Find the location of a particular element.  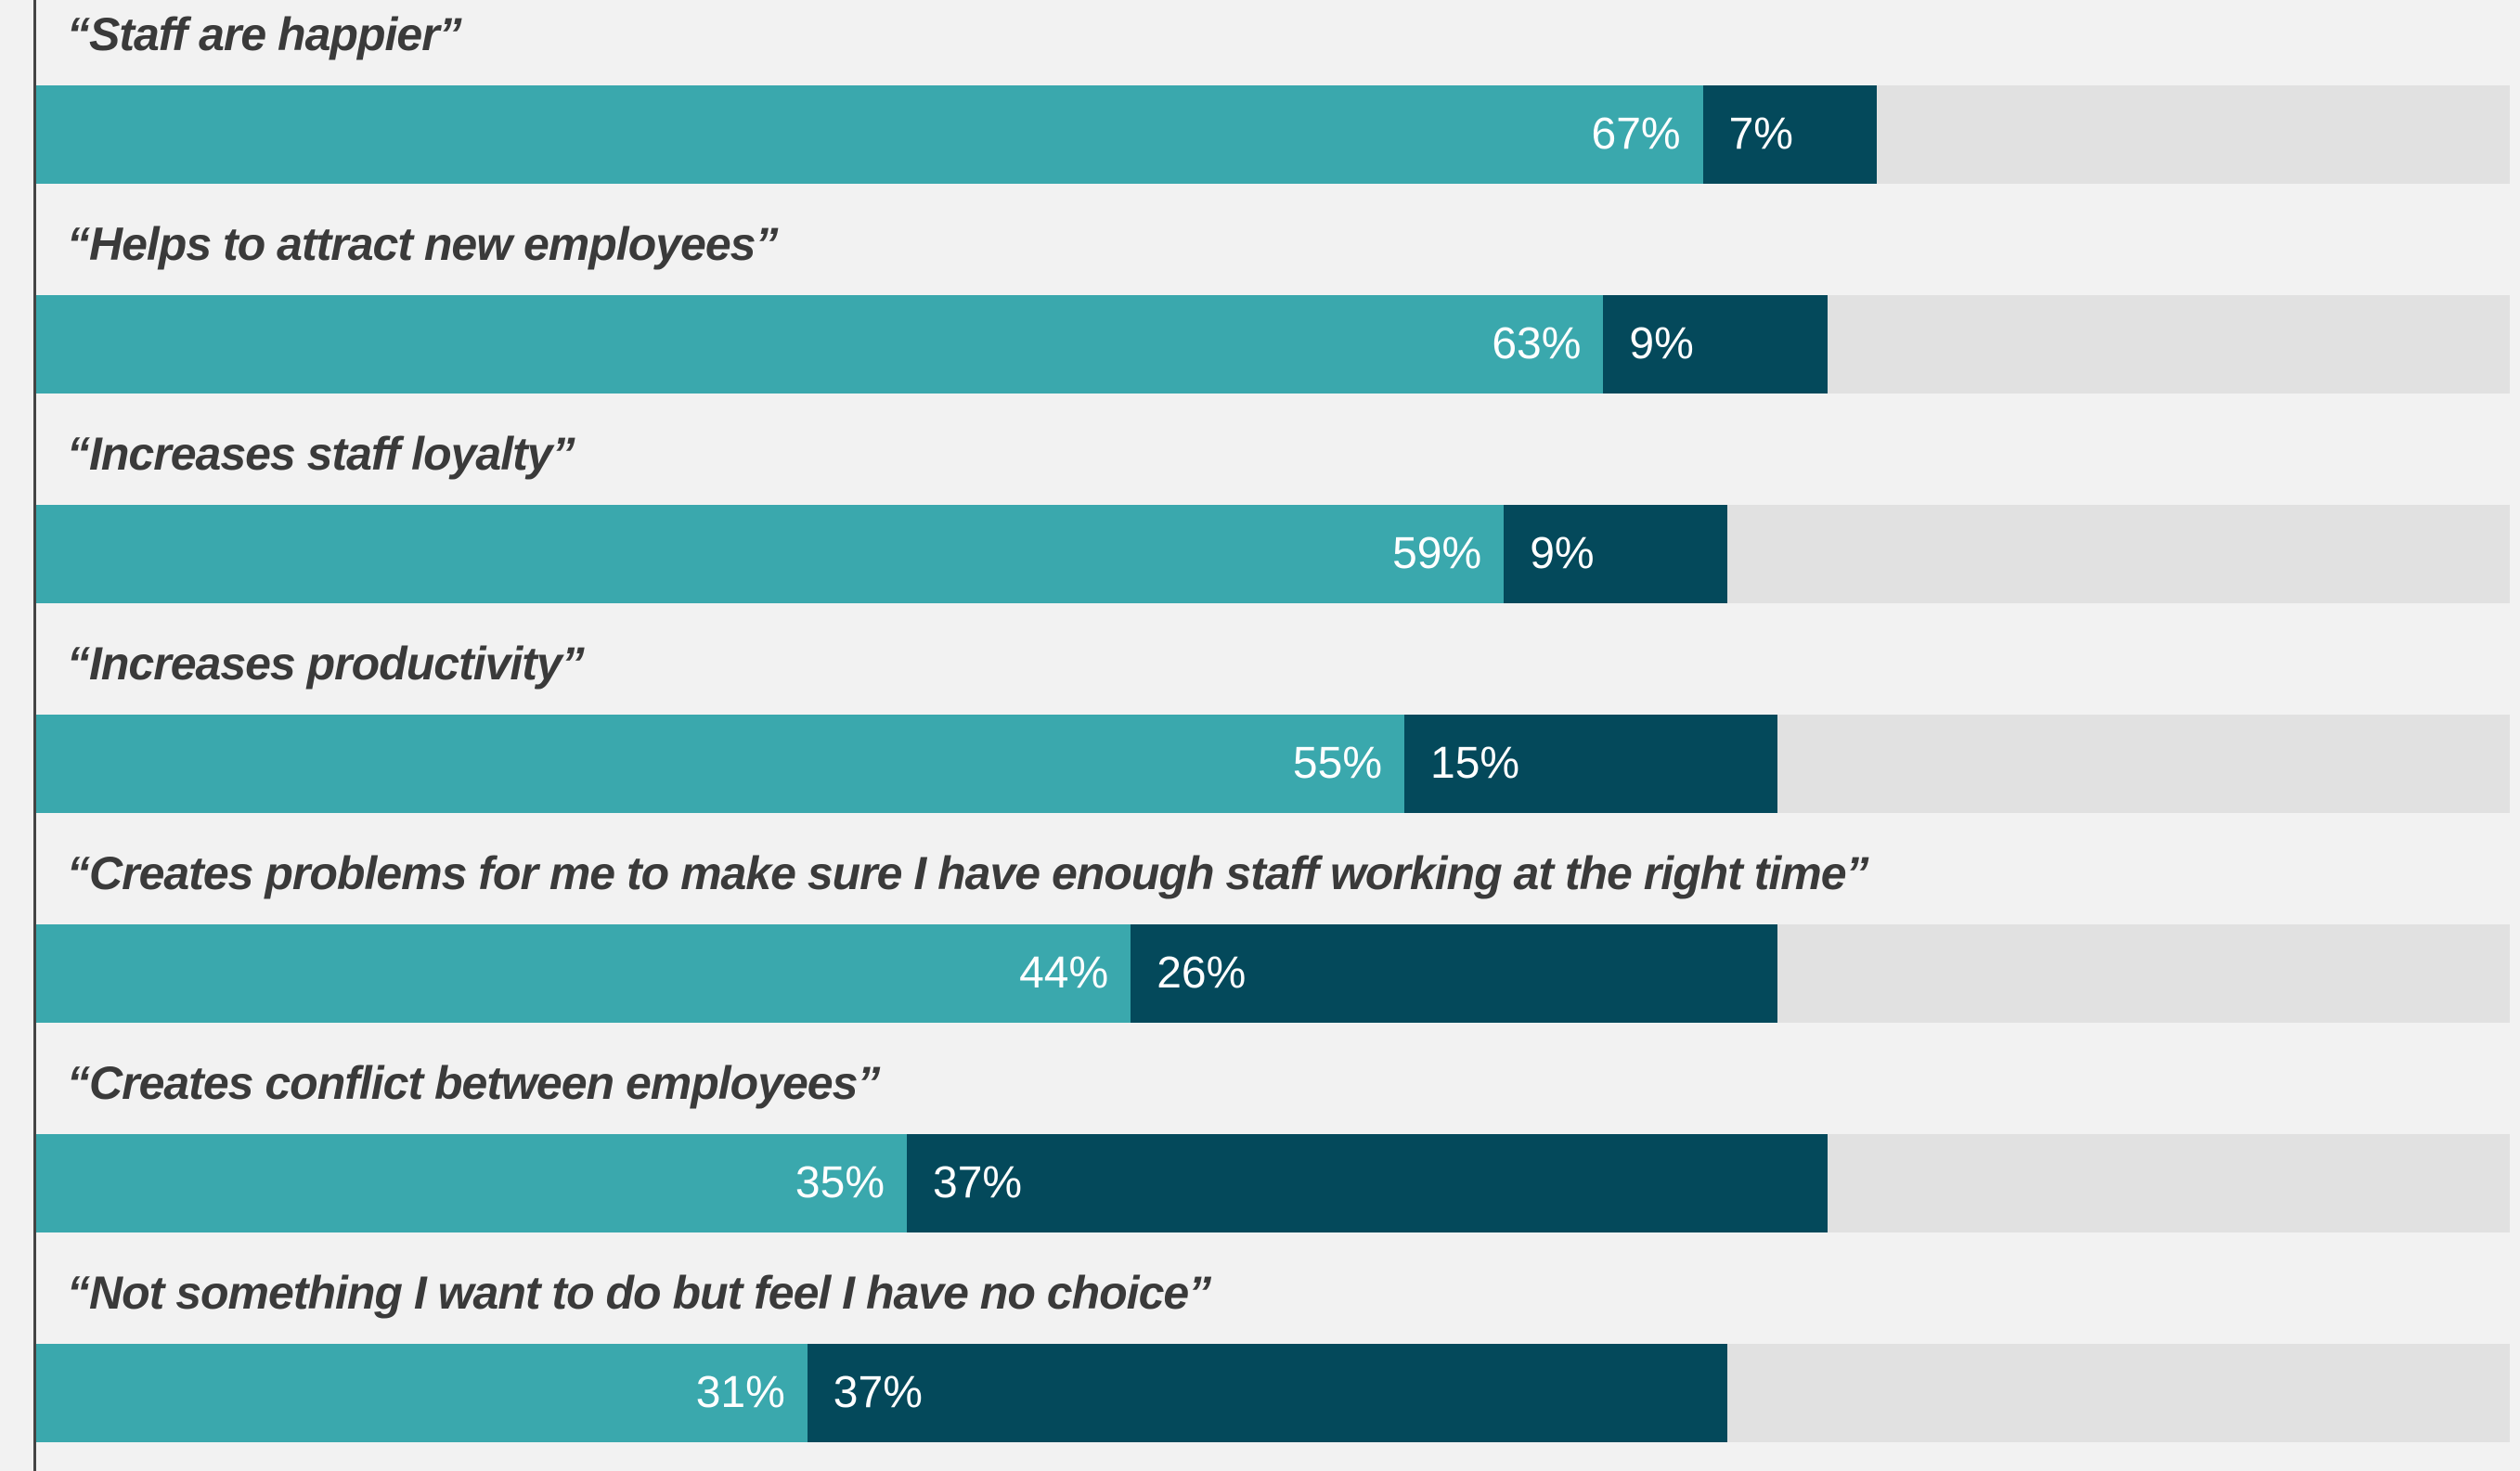

data-label-first: 55% is located at coordinates (1337, 763).